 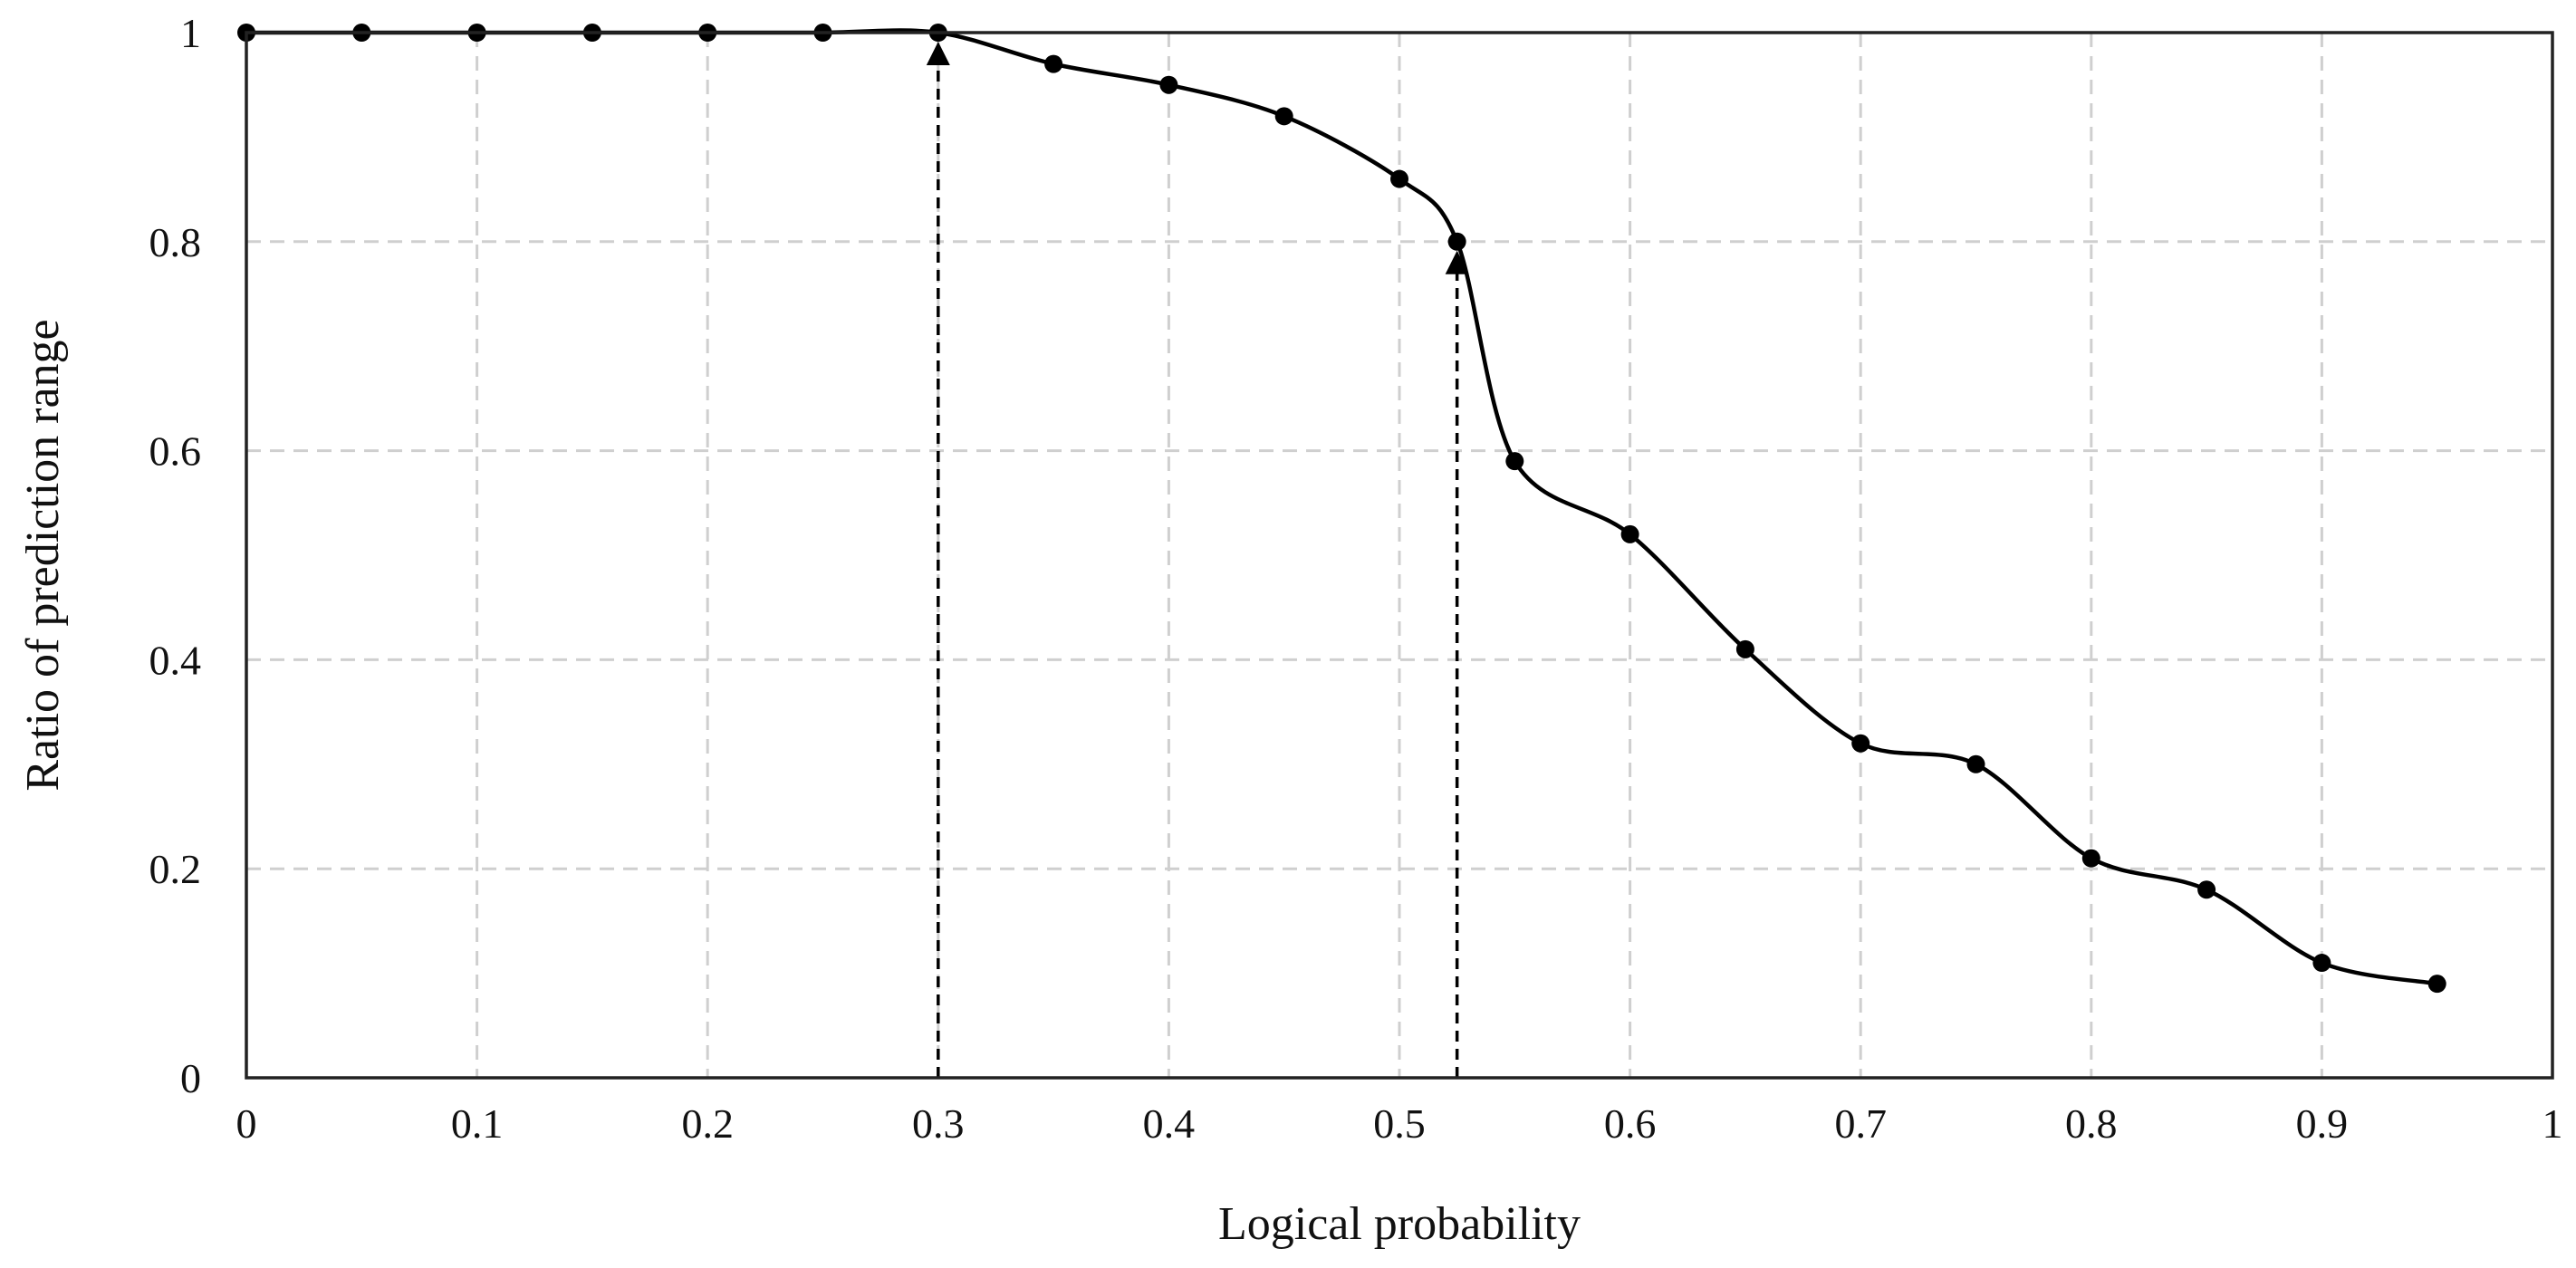 I want to click on x-tick-label: 1, so click(x=2552, y=1123).